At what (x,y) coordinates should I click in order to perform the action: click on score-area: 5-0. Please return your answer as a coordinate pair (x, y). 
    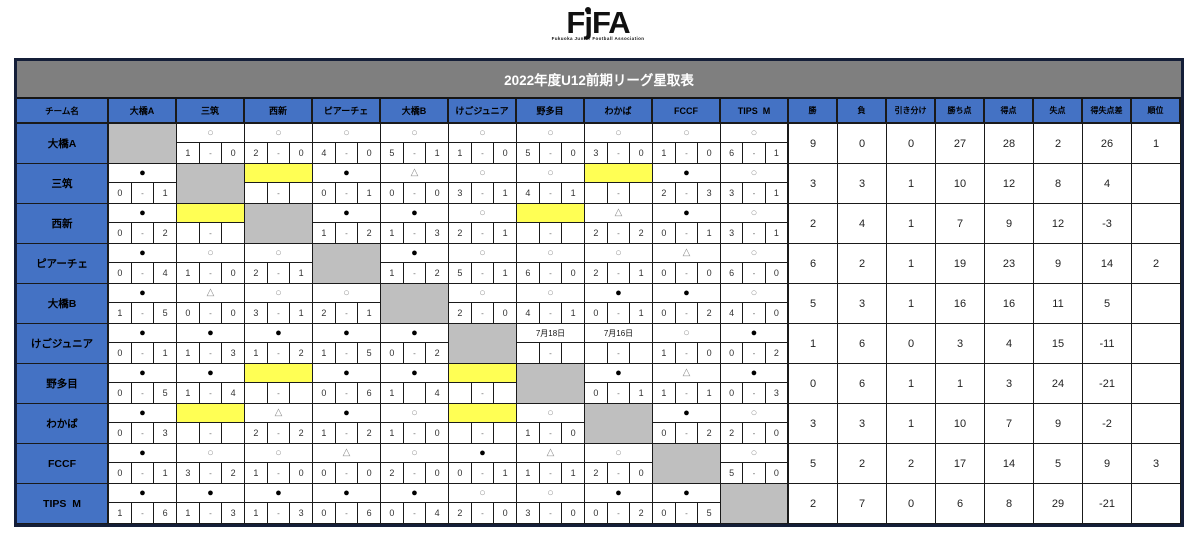
    Looking at the image, I should click on (550, 153).